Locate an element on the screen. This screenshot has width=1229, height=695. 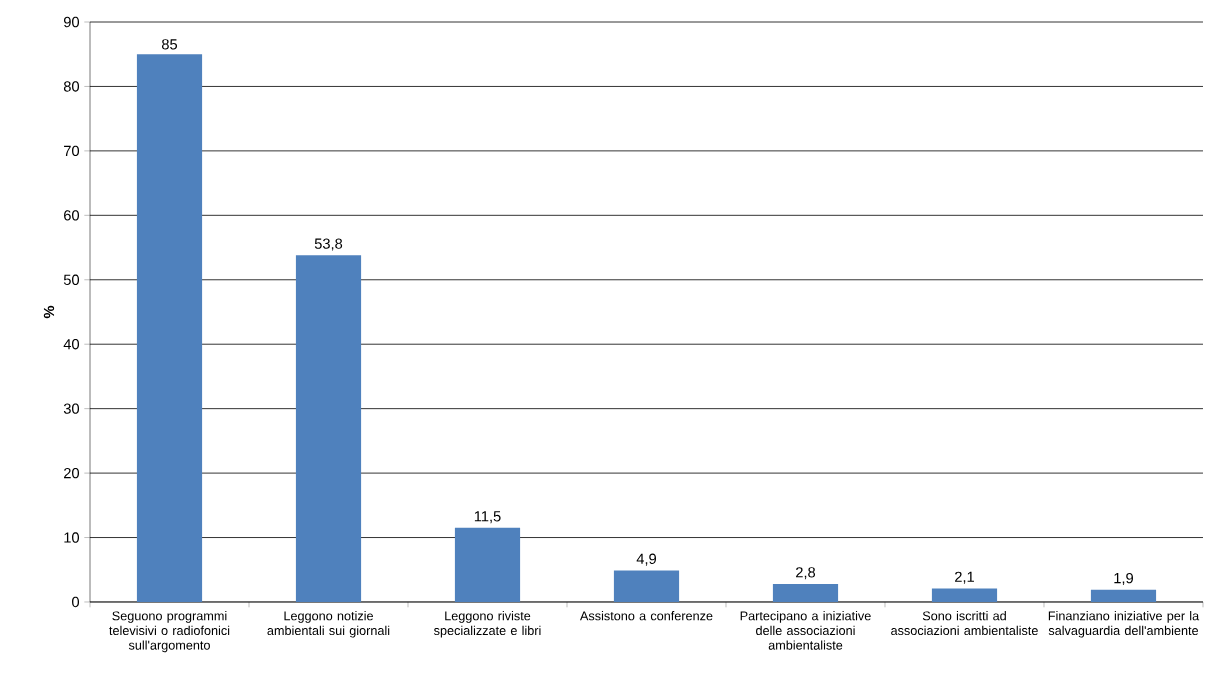
data-label: 11,5 is located at coordinates (487, 517).